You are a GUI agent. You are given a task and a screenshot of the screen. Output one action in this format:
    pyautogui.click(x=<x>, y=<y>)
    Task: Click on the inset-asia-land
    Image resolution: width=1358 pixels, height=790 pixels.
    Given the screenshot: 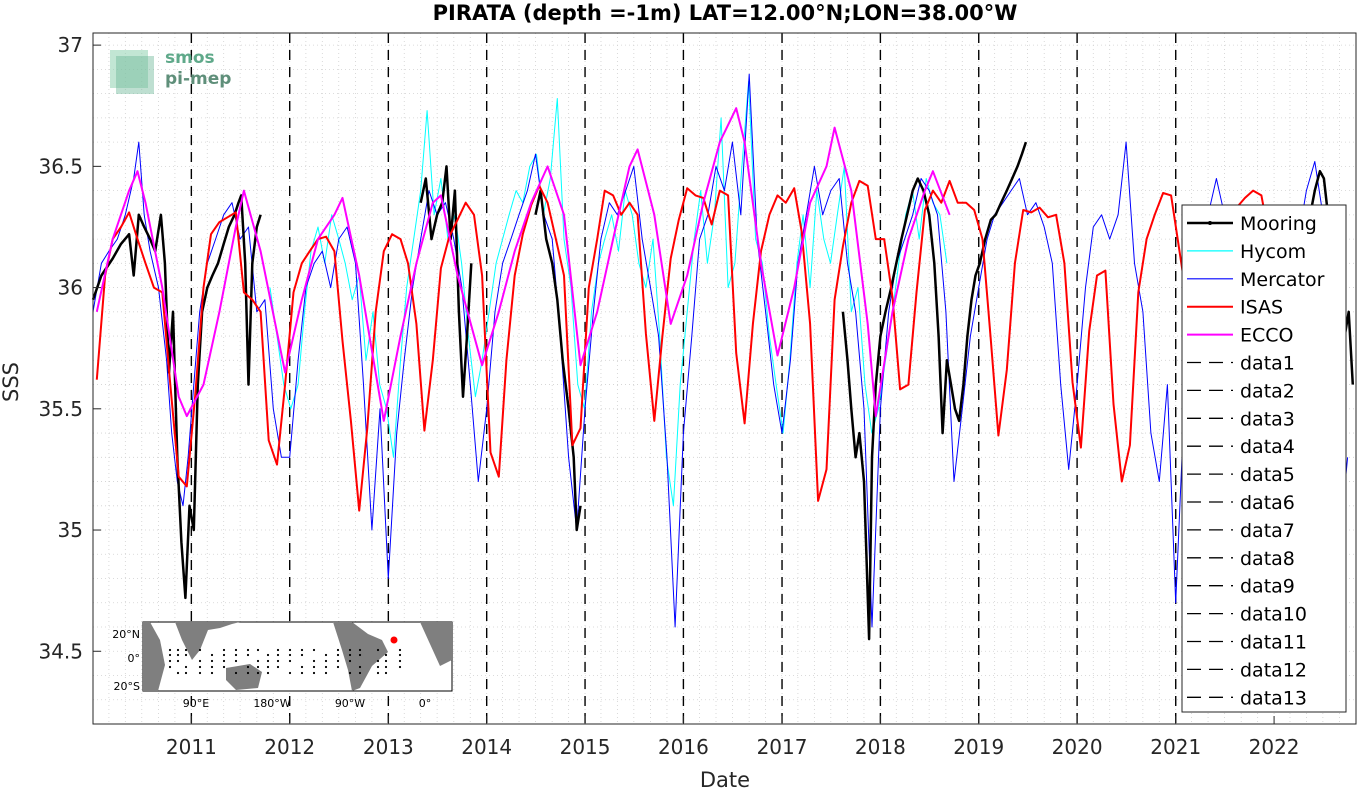 What is the action you would take?
    pyautogui.click(x=191, y=641)
    